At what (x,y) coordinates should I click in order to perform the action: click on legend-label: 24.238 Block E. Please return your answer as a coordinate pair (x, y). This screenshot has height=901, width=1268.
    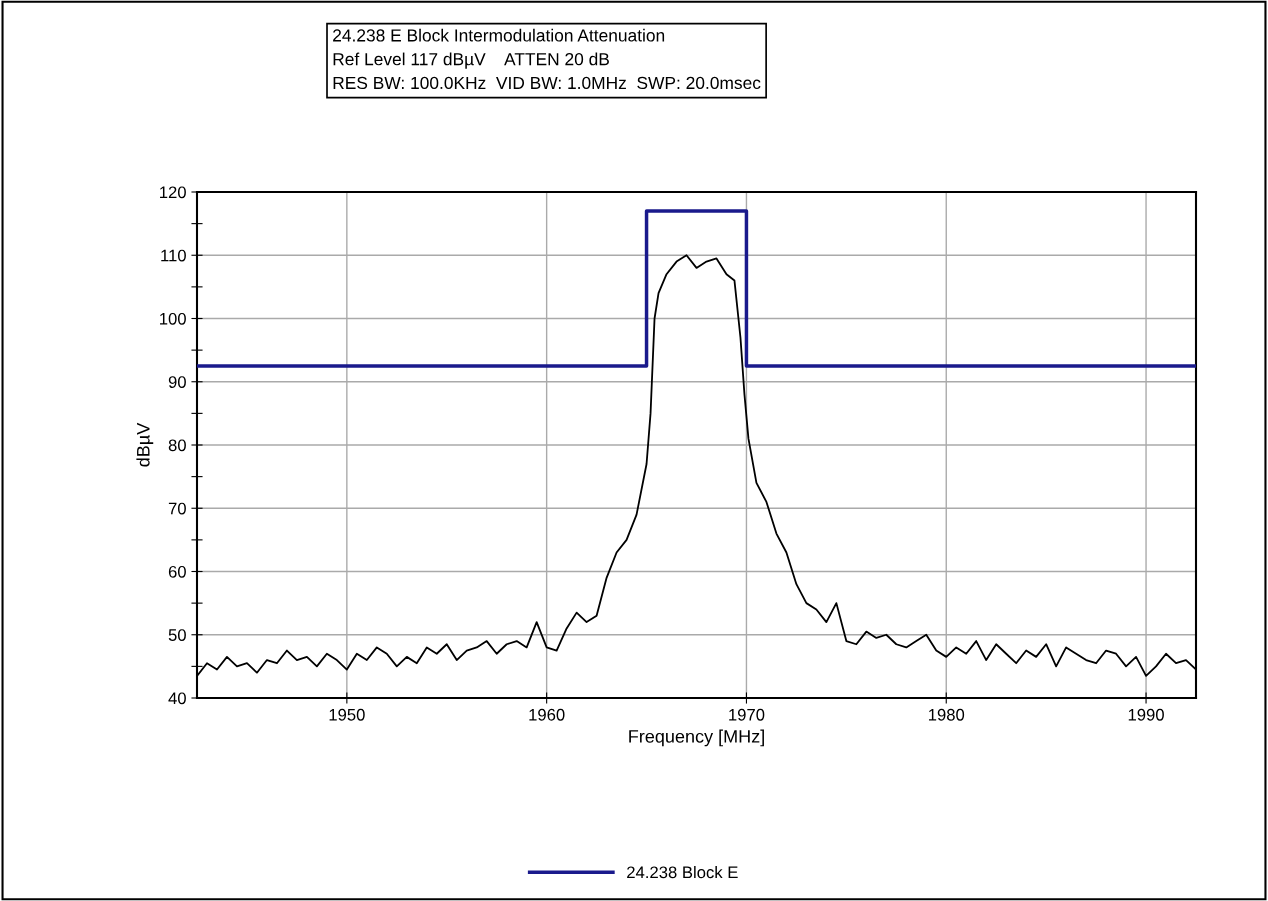
    Looking at the image, I should click on (682, 872).